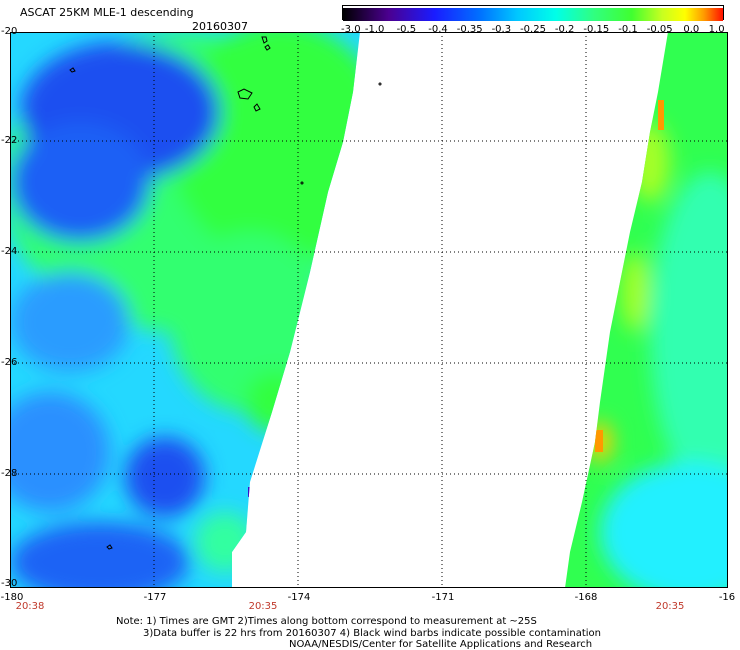 The height and width of the screenshot is (650, 740). What do you see at coordinates (299, 597) in the screenshot?
I see `lon-label: -174` at bounding box center [299, 597].